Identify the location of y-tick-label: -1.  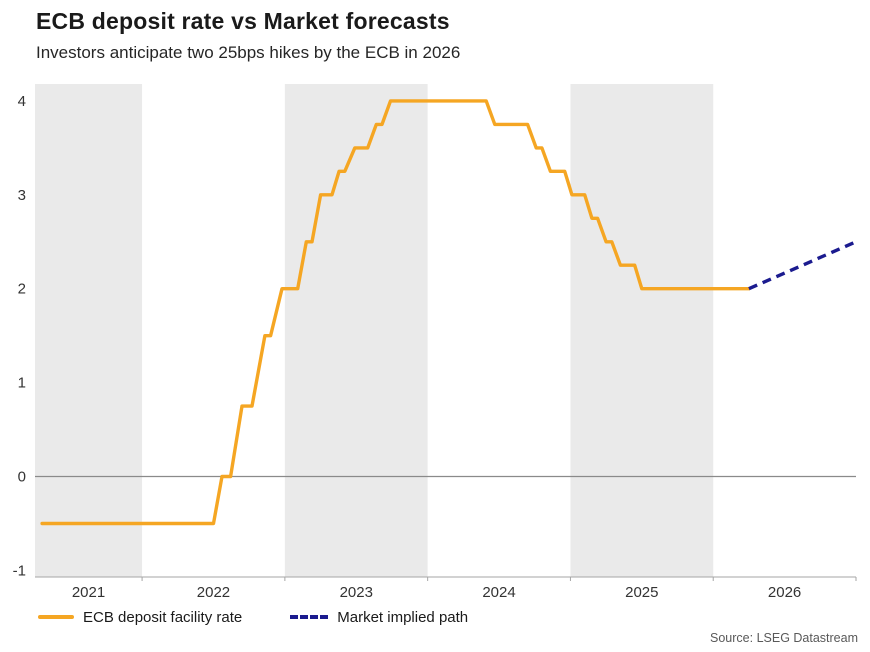
(19, 570).